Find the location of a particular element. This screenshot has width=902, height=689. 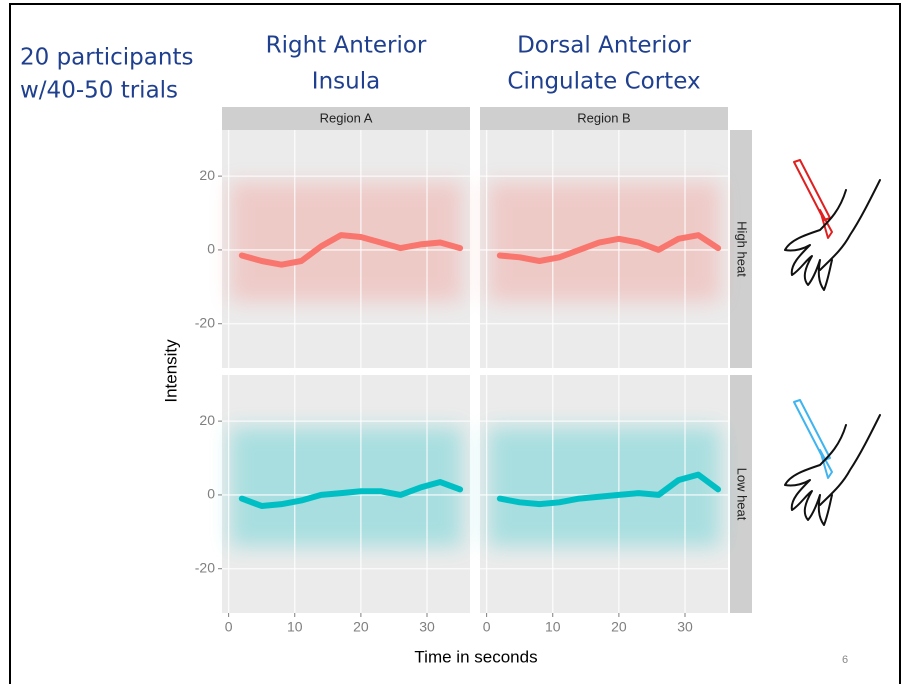

hand-high is located at coordinates (832, 225).